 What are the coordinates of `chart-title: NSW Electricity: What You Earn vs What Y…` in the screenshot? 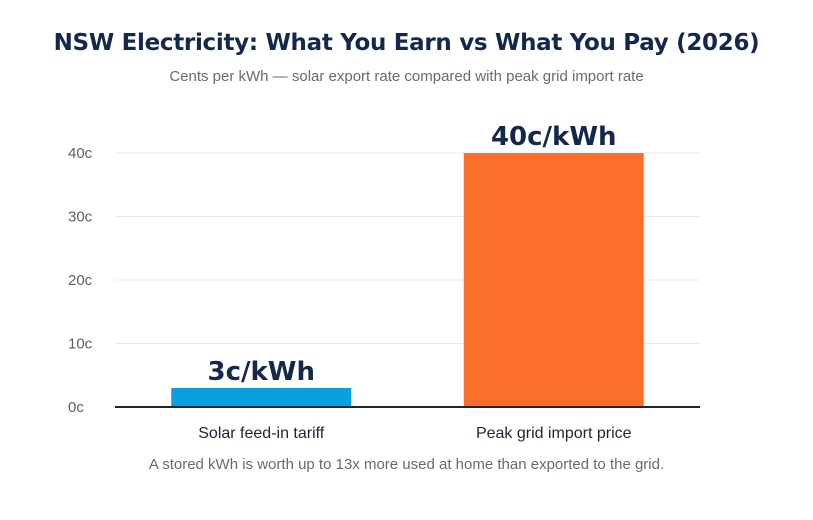 It's located at (406, 43).